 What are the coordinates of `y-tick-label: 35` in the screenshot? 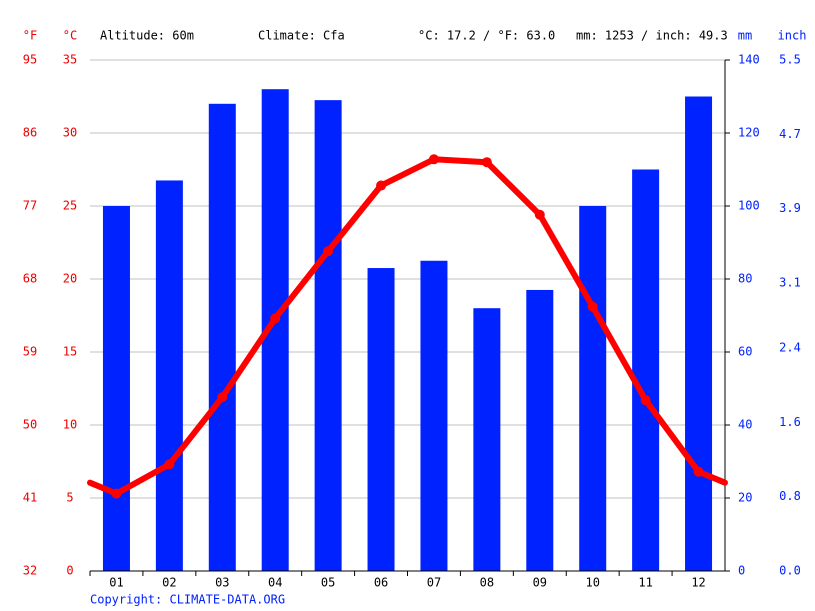 It's located at (70, 60).